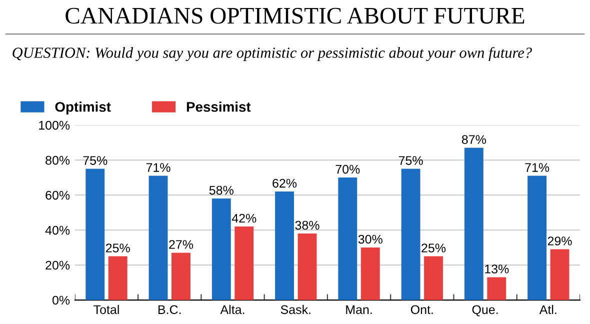 The width and height of the screenshot is (590, 324). What do you see at coordinates (232, 309) in the screenshot?
I see `x-tick-label: Alta.` at bounding box center [232, 309].